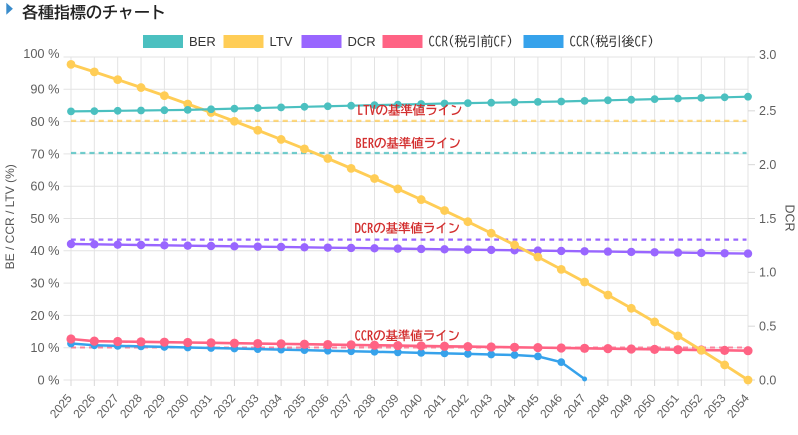 The image size is (798, 435). What do you see at coordinates (41, 53) in the screenshot?
I see `svg-text: 100 %` at bounding box center [41, 53].